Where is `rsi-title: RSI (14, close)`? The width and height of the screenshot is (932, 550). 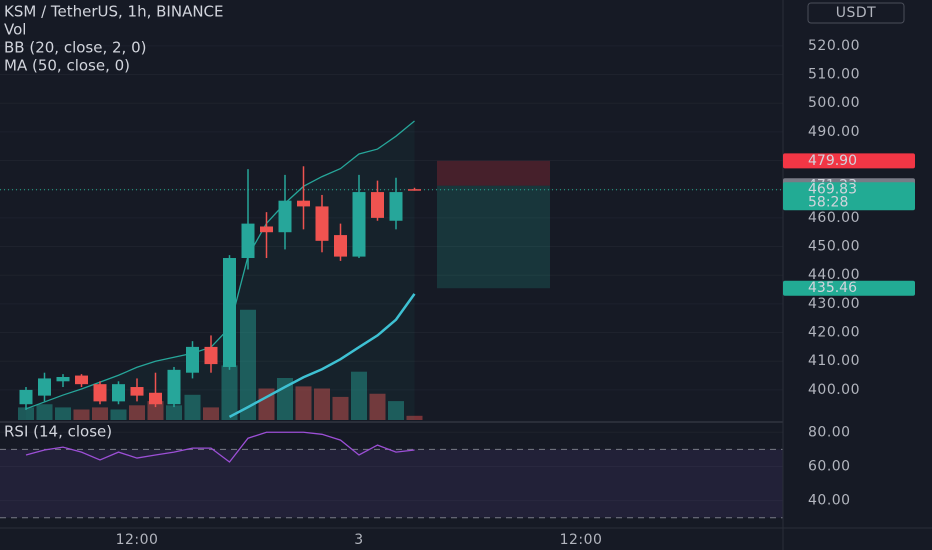 rsi-title: RSI (14, close) is located at coordinates (58, 432).